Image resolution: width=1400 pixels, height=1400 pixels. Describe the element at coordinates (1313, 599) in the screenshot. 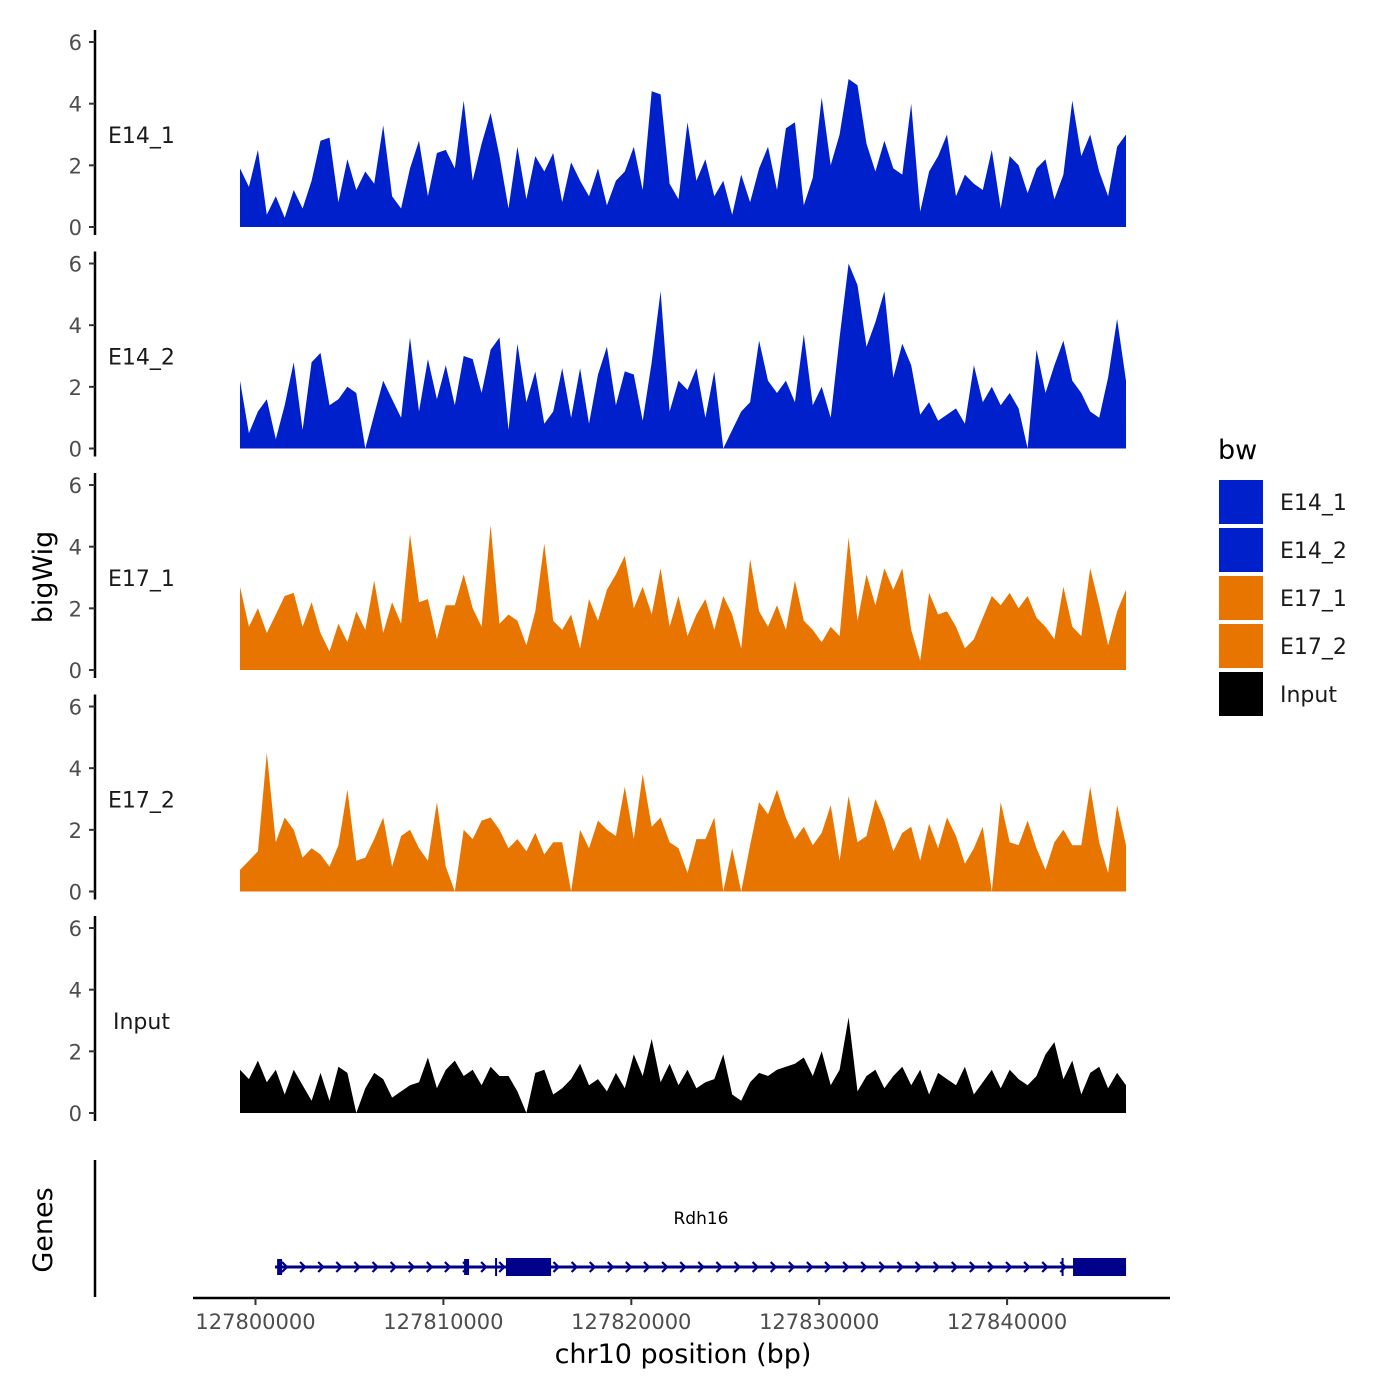

I see `legend-label: E17_1` at that location.